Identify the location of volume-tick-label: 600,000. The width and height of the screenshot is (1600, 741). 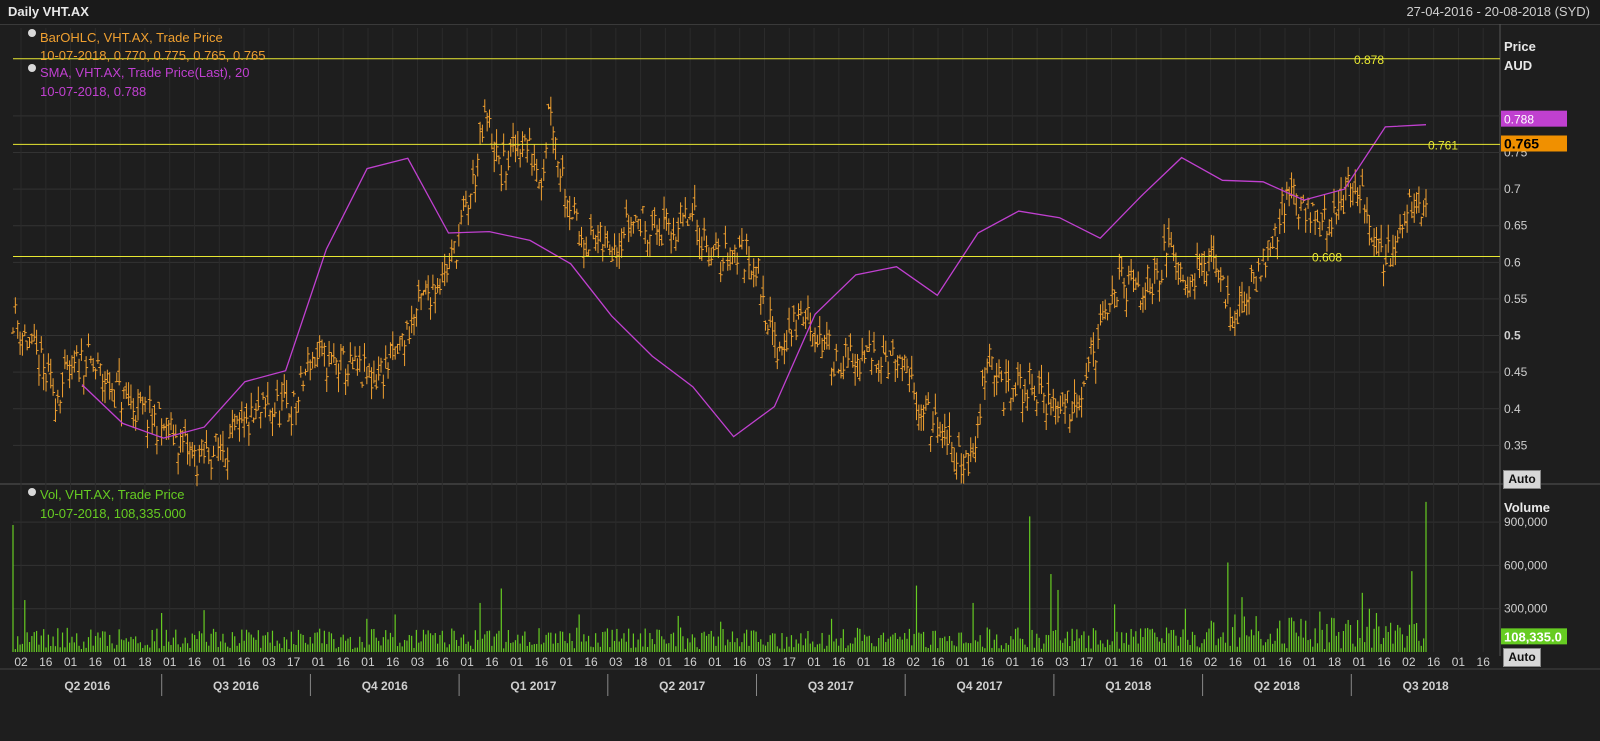
(1526, 565).